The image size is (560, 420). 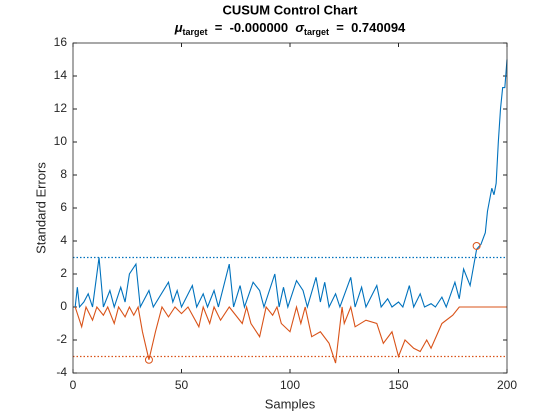 I want to click on y-tick-label: -4, so click(x=61, y=372).